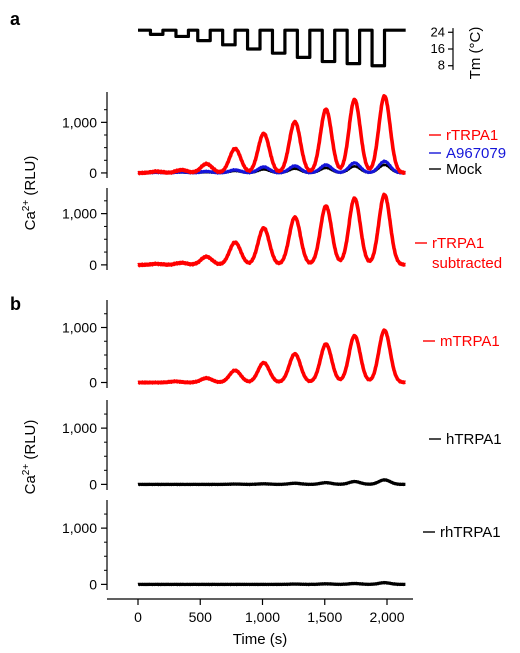  What do you see at coordinates (272, 48) in the screenshot?
I see `temperature-trace` at bounding box center [272, 48].